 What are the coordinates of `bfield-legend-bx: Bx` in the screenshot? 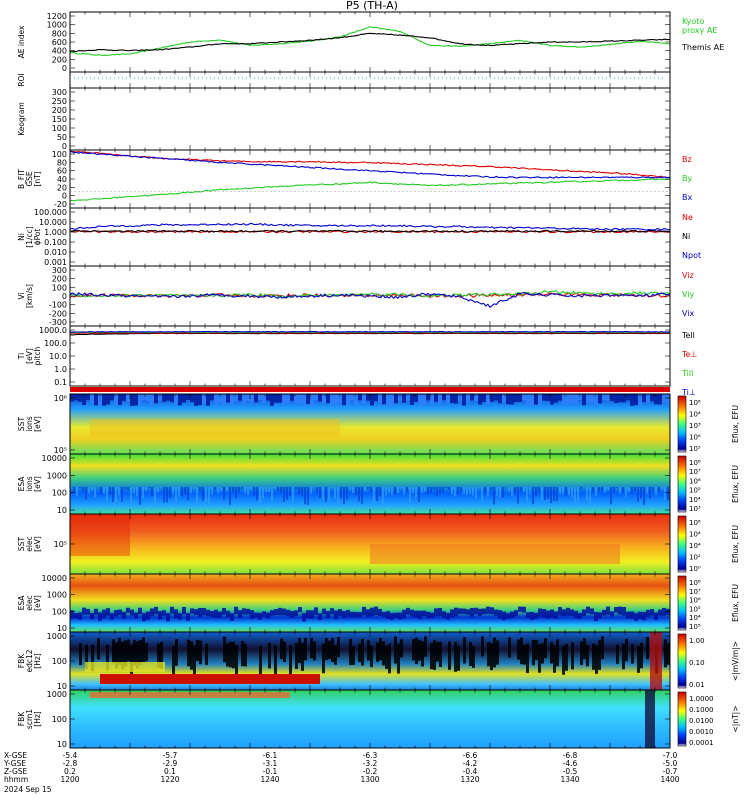 It's located at (687, 197).